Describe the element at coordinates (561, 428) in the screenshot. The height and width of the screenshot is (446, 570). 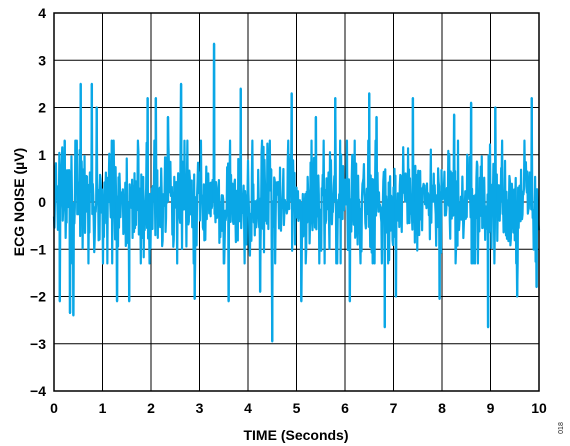
I see `figure-code: 018` at that location.